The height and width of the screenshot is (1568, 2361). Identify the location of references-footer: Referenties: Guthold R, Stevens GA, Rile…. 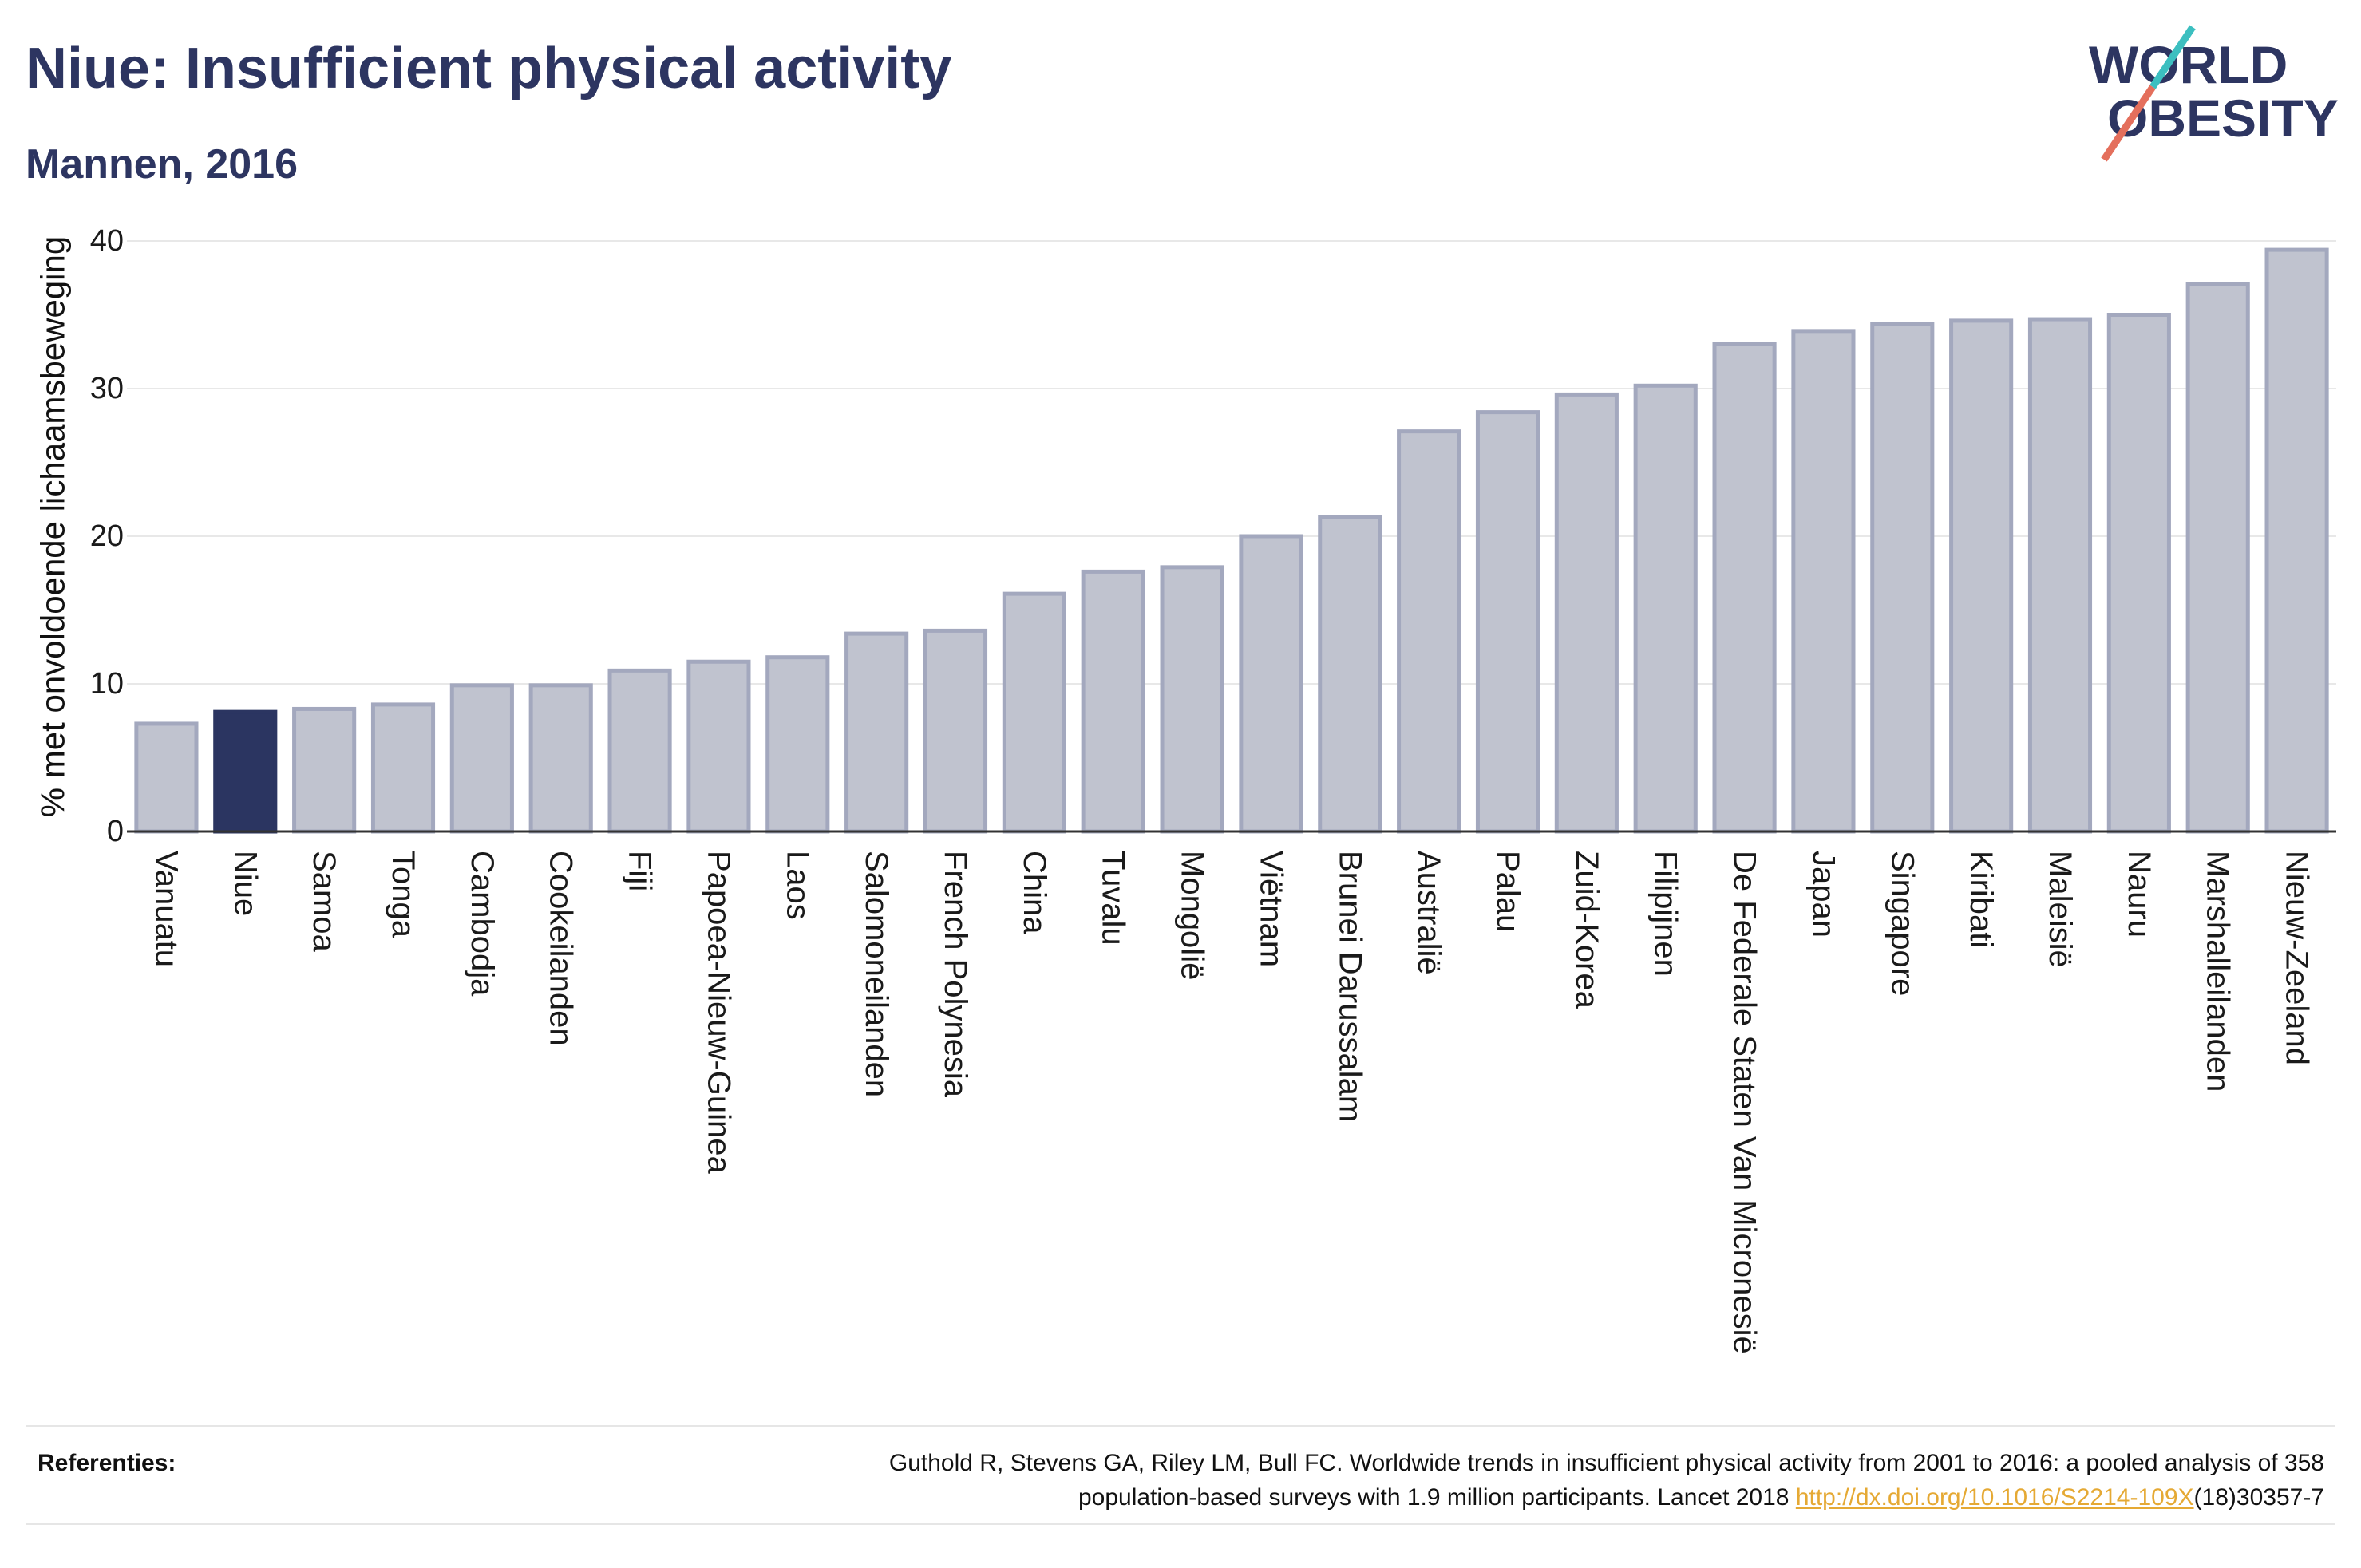
(1180, 1475).